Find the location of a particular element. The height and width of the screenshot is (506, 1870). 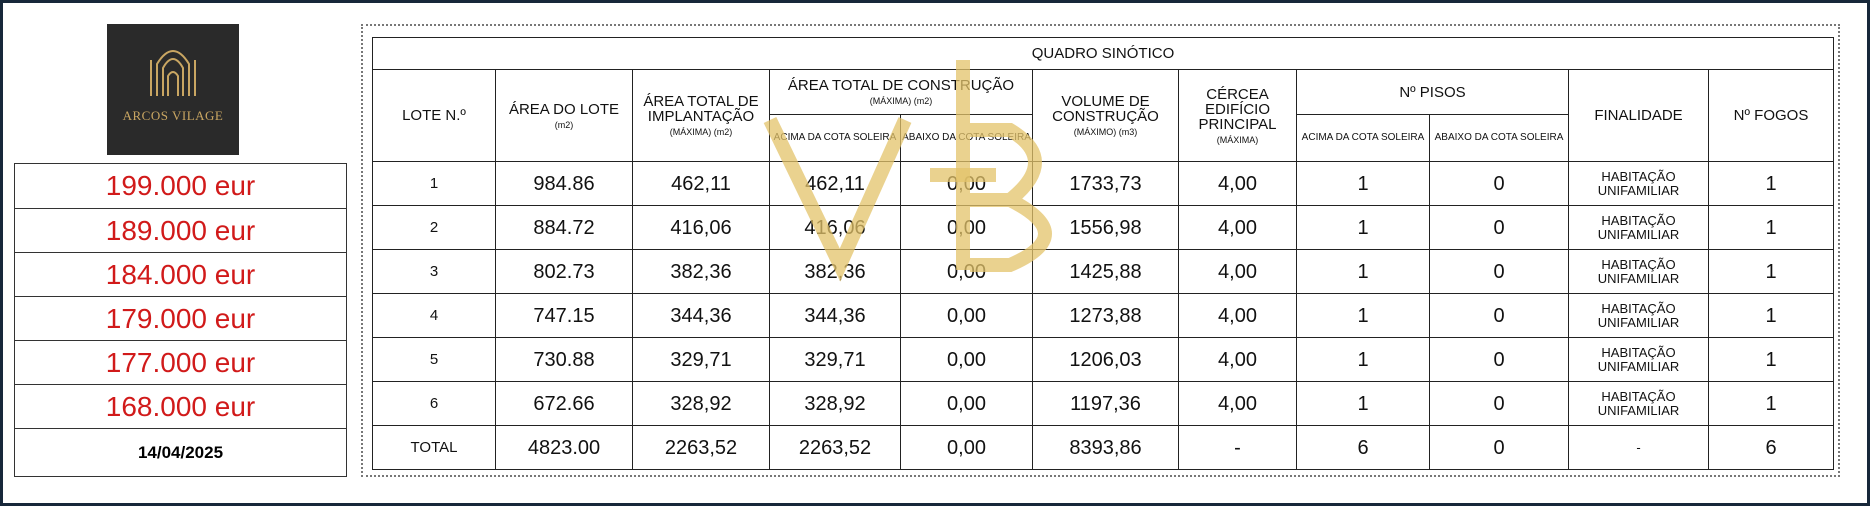

header: VOLUME DE CONSTRUÇÃO (MÁXIMO) (m3) is located at coordinates (1105, 115).